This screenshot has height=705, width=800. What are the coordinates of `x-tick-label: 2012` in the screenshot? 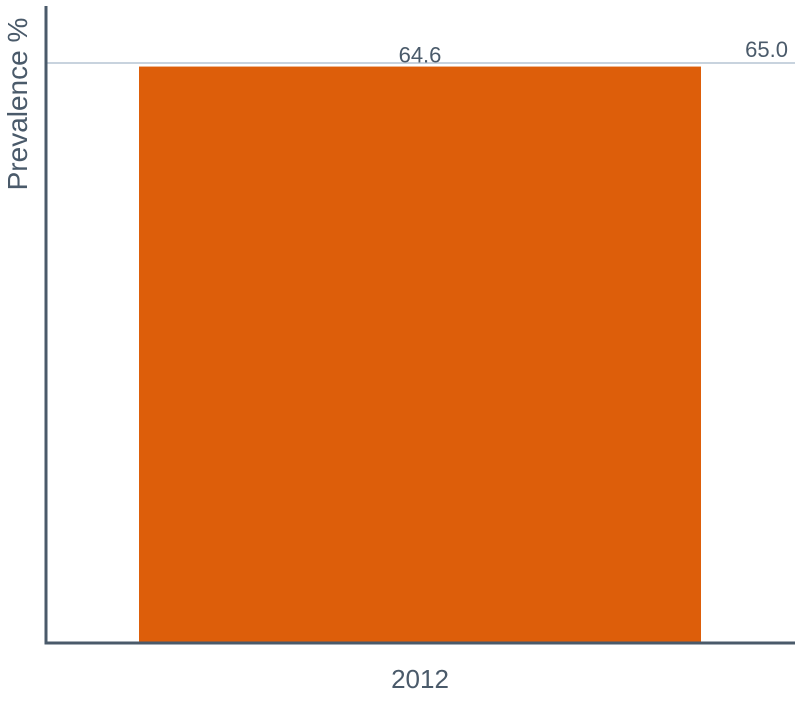 It's located at (420, 679).